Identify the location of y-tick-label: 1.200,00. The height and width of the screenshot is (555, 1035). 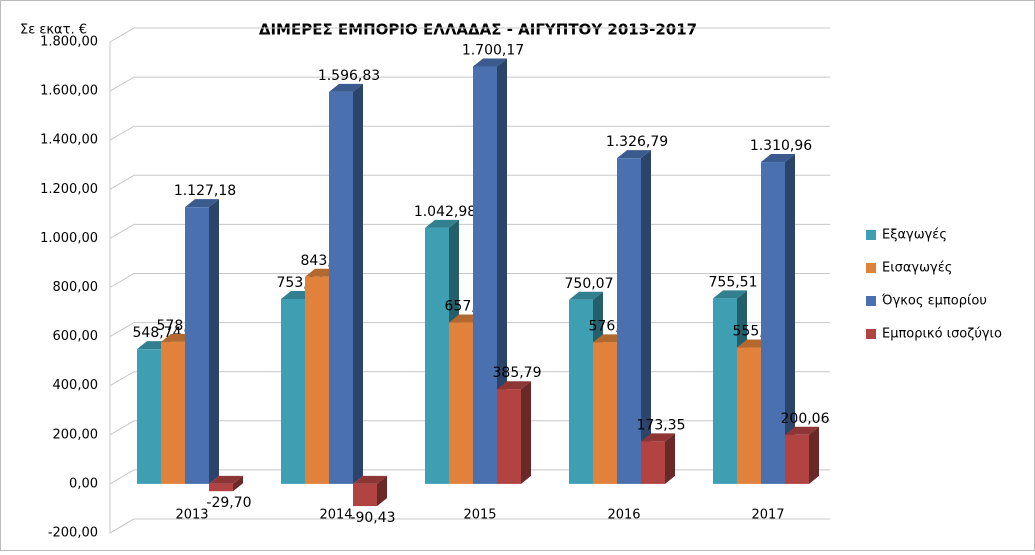
(69, 189).